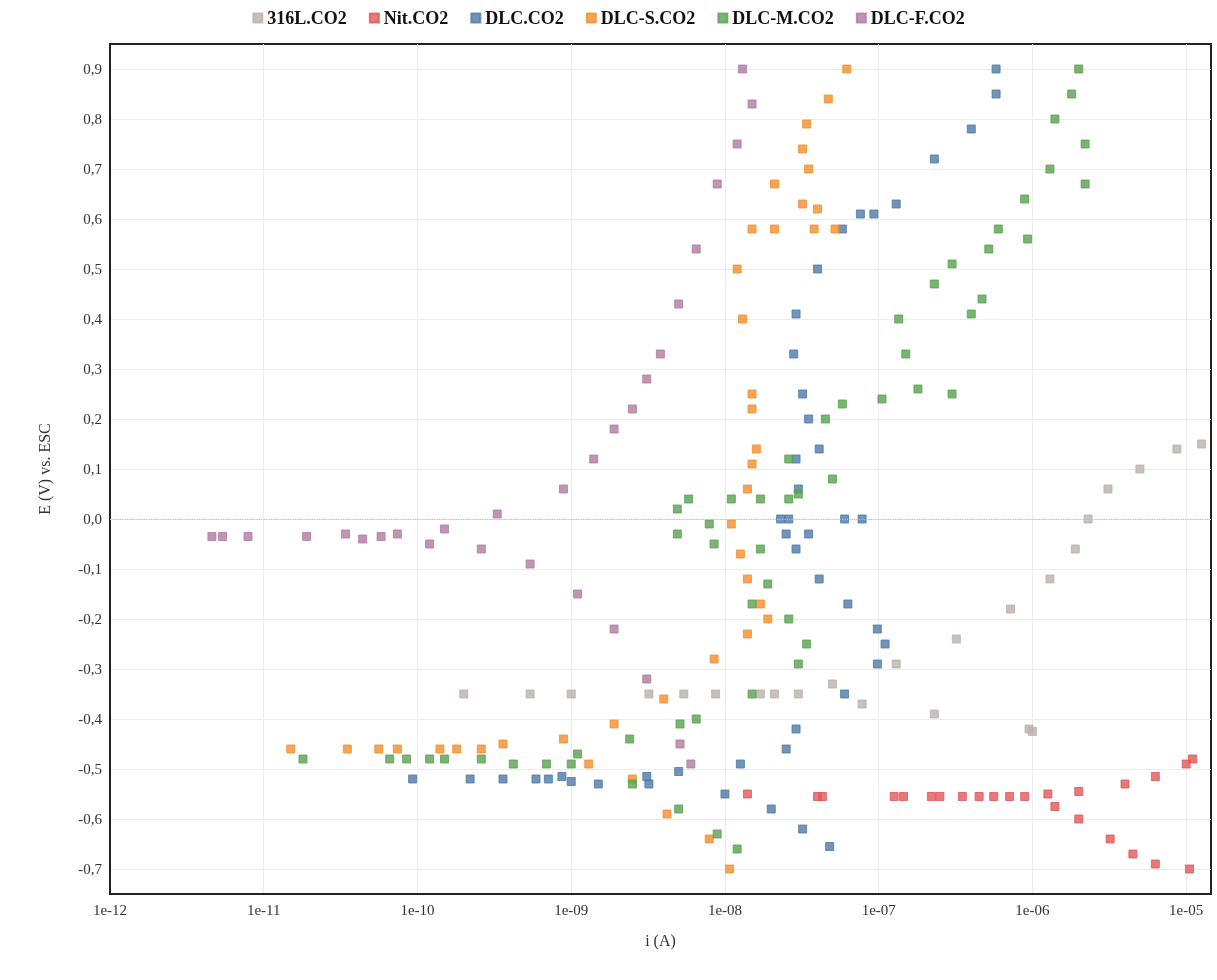 The width and height of the screenshot is (1217, 980). I want to click on y-tick-label: 0,7, so click(93, 169).